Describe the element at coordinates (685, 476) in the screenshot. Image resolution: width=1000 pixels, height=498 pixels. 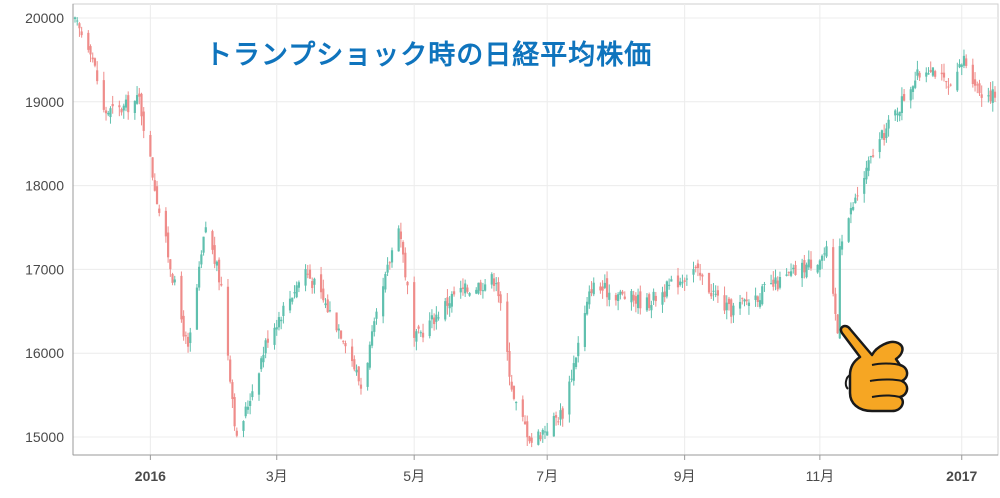
I see `x-tick-label: 9月` at that location.